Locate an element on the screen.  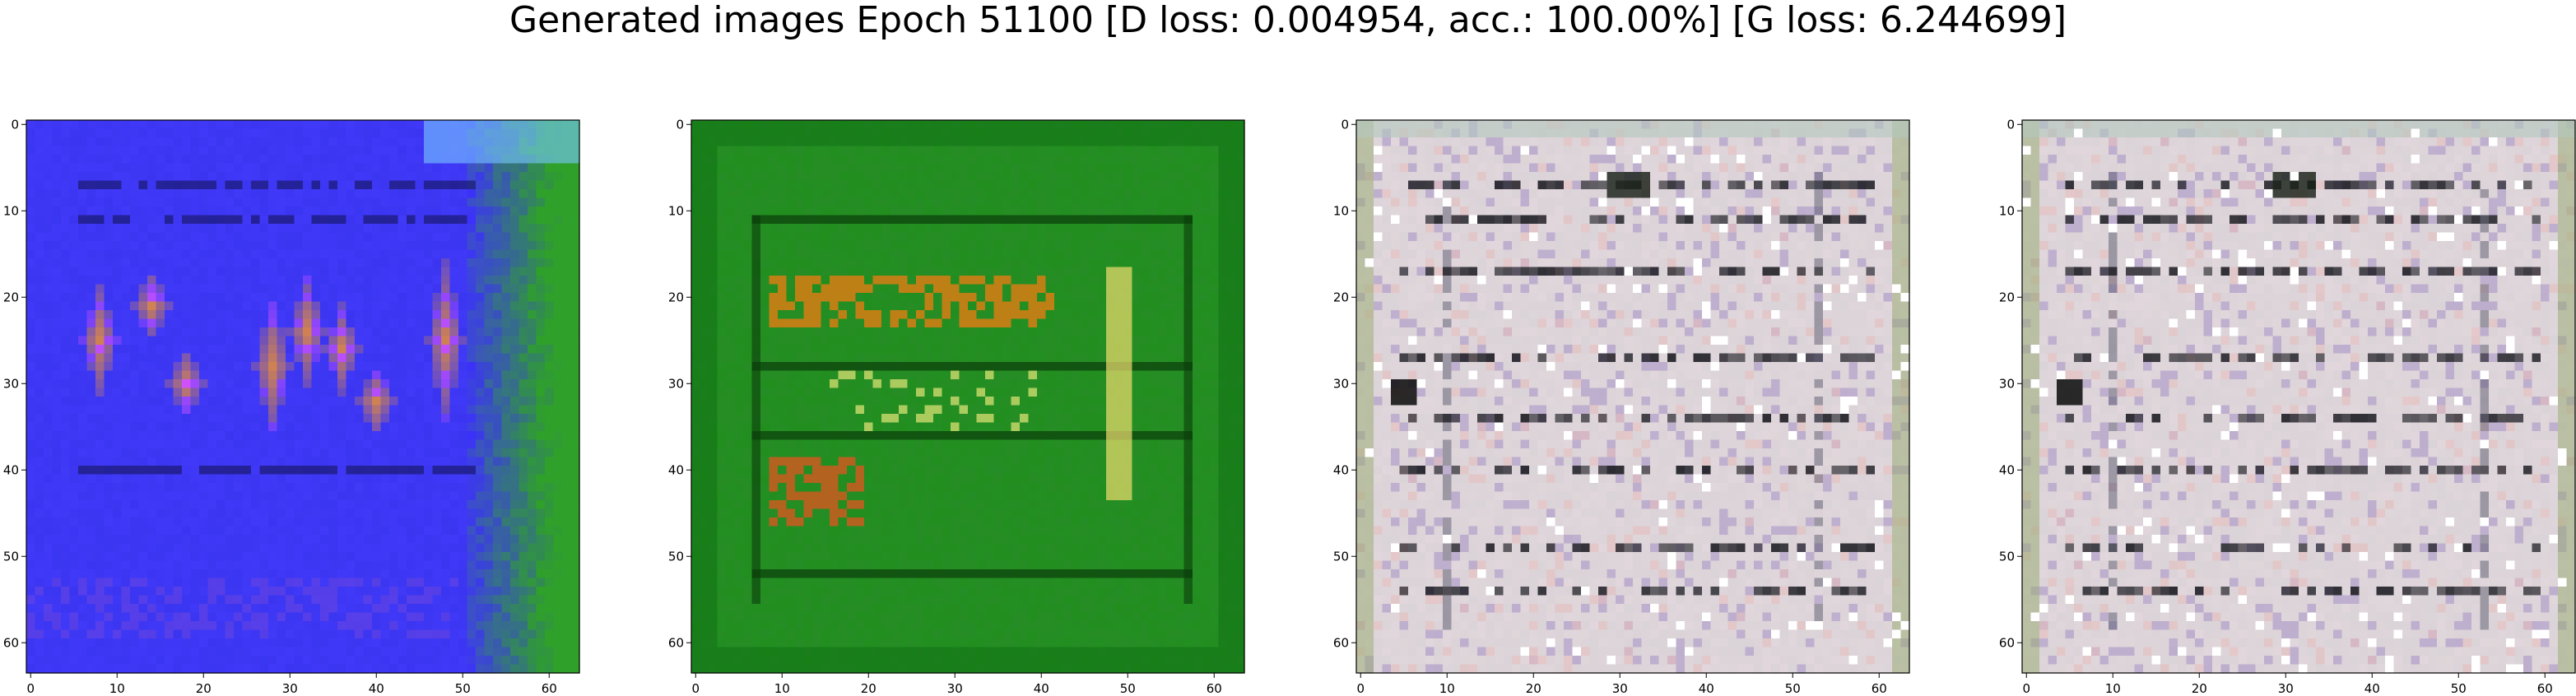
panel-3-y-tick-40: 40 is located at coordinates (1341, 469).